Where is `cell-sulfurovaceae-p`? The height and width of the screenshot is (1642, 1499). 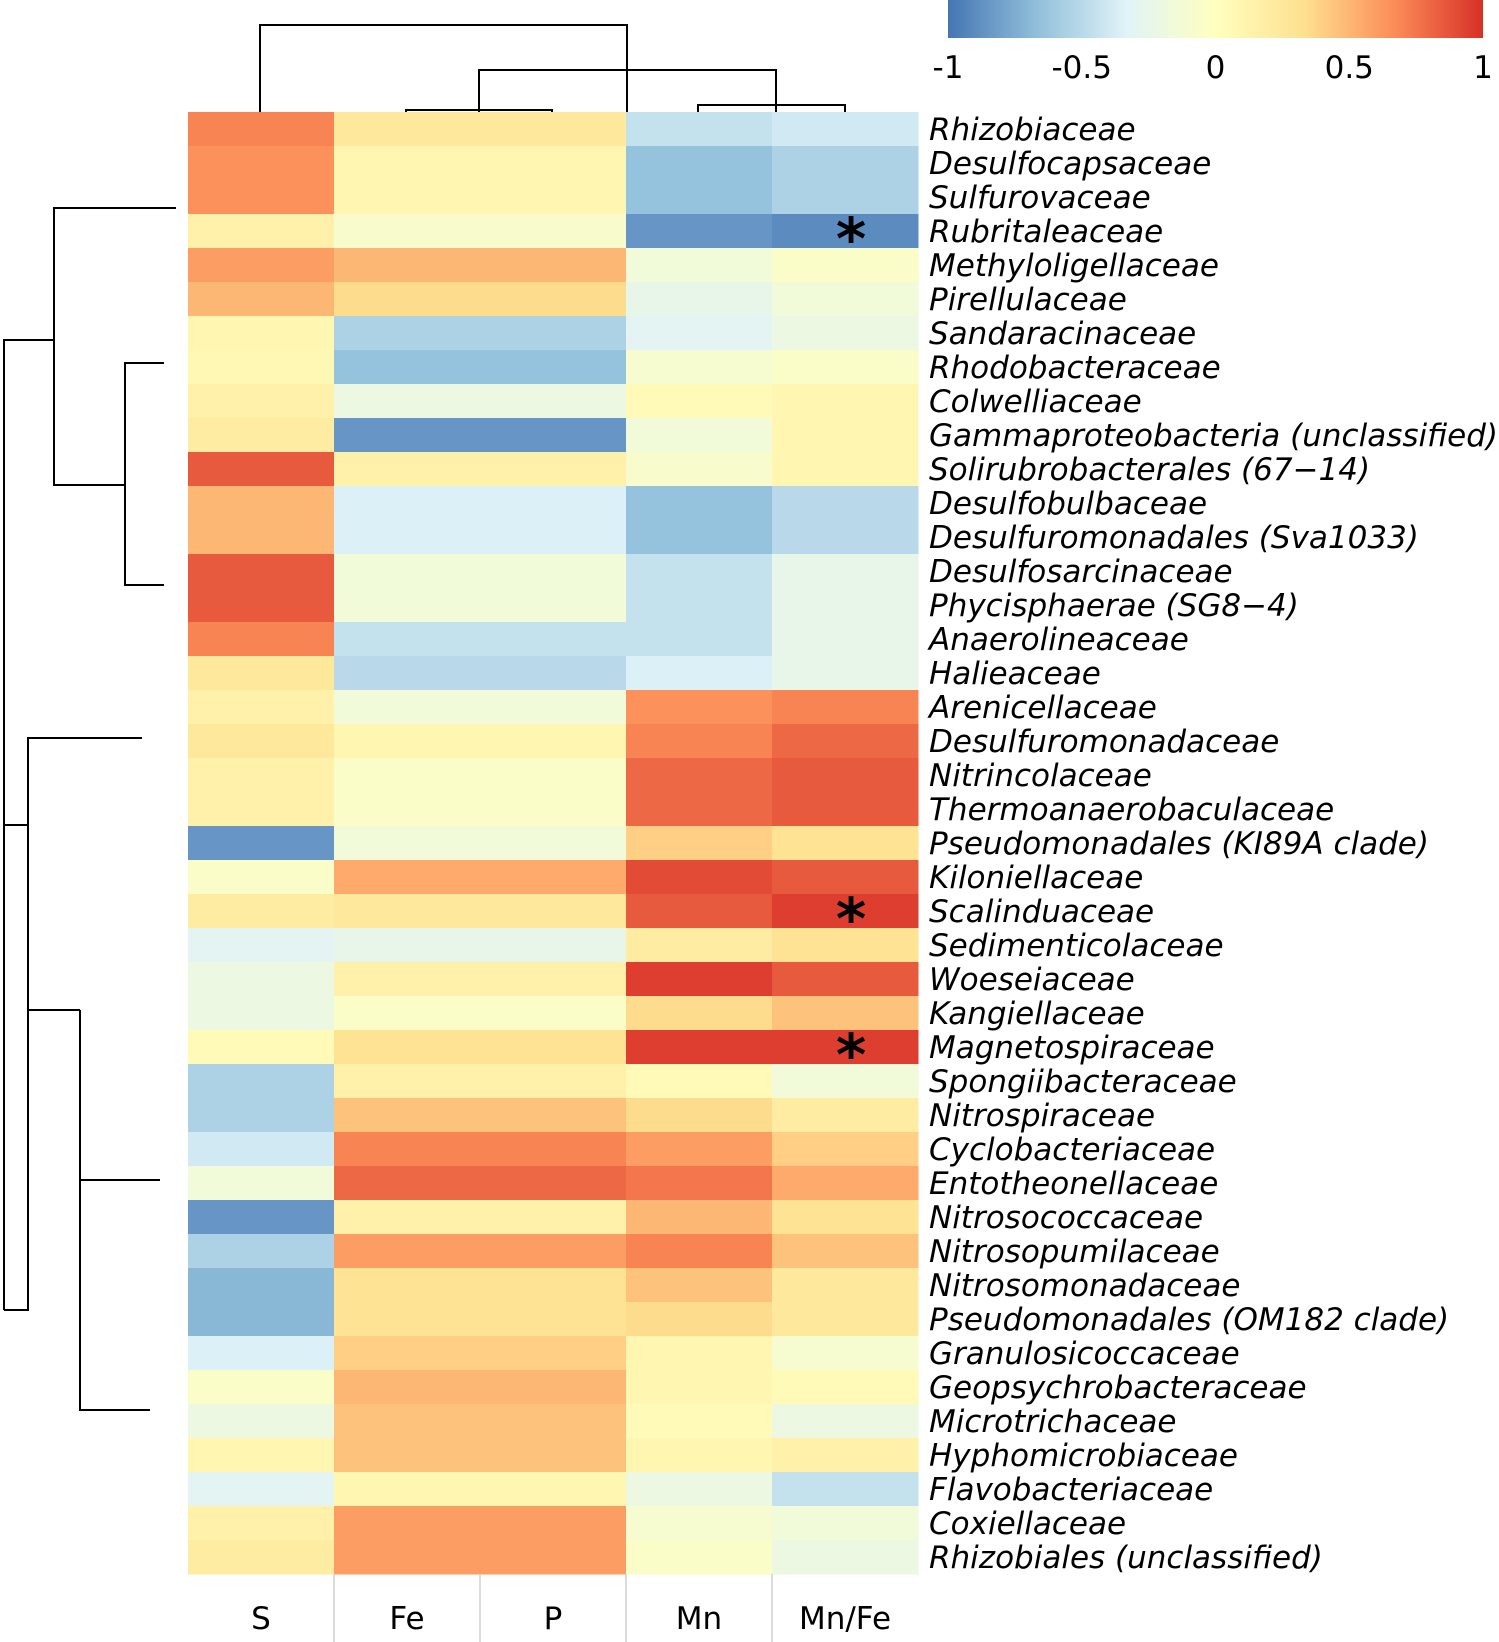
cell-sulfurovaceae-p is located at coordinates (553, 197).